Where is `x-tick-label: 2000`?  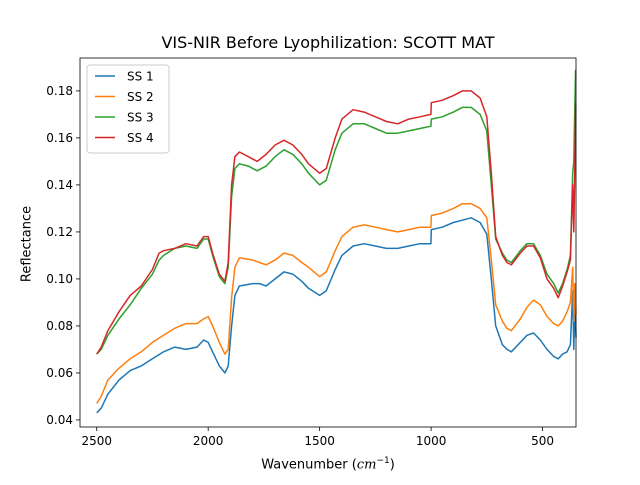 x-tick-label: 2000 is located at coordinates (208, 441).